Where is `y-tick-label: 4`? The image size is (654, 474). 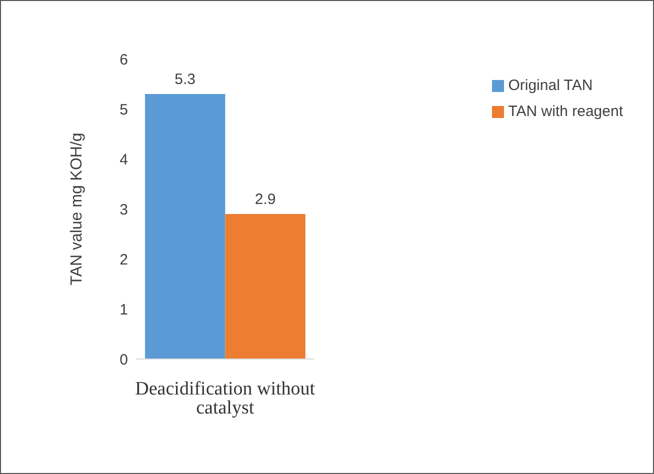
y-tick-label: 4 is located at coordinates (124, 159).